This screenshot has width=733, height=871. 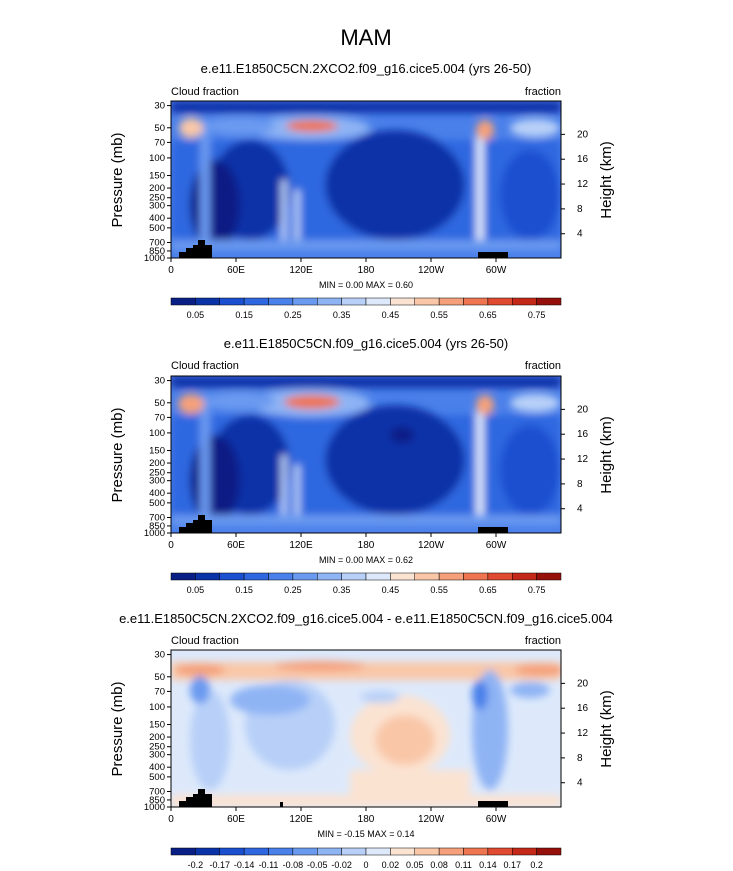 I want to click on panel-3-plot-area, so click(x=366, y=728).